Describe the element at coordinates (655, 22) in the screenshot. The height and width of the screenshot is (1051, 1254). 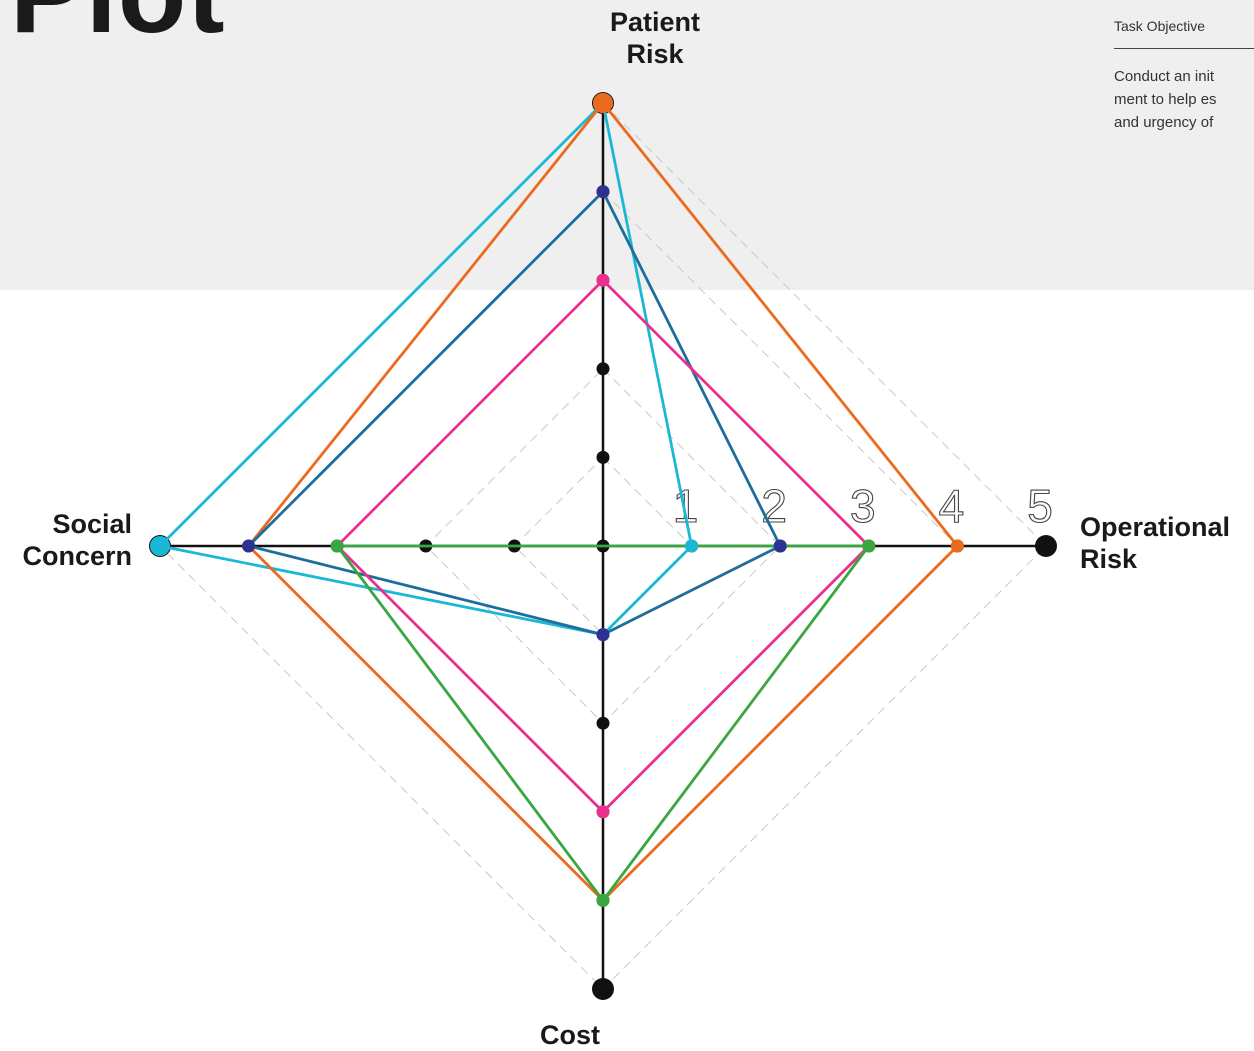
I see `axis-label-line: Patient` at that location.